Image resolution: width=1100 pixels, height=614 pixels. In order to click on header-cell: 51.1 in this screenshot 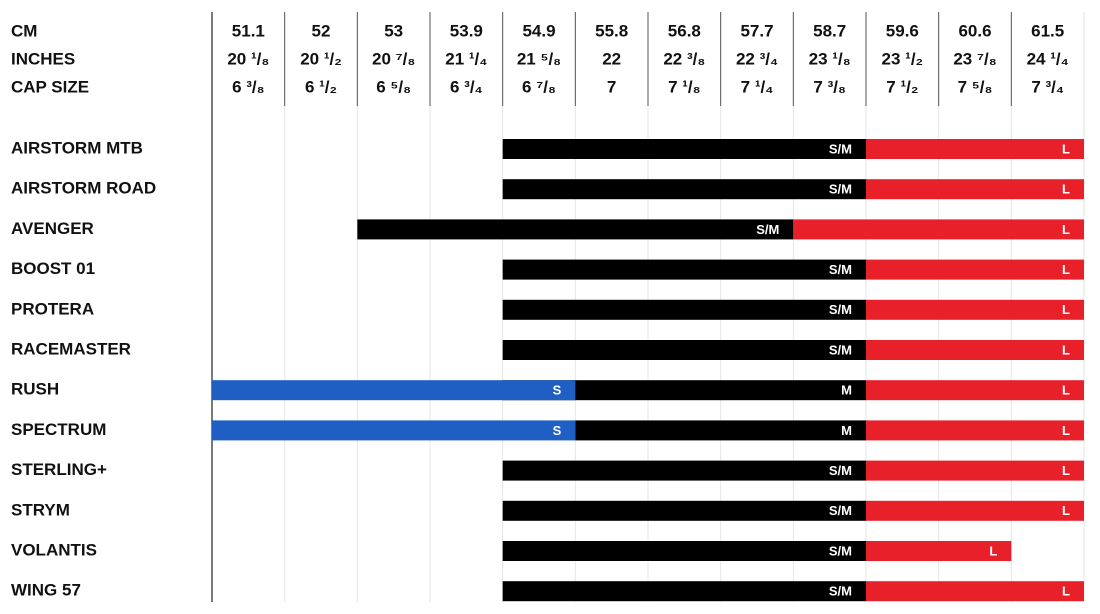, I will do `click(248, 30)`.